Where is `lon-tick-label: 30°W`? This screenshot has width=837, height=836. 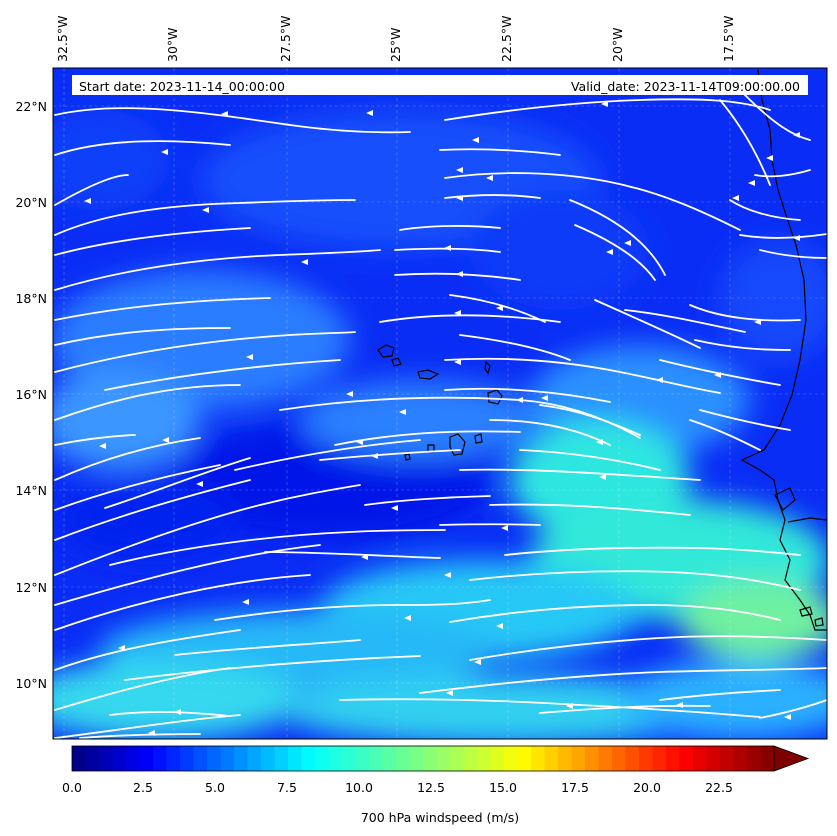 lon-tick-label: 30°W is located at coordinates (172, 44).